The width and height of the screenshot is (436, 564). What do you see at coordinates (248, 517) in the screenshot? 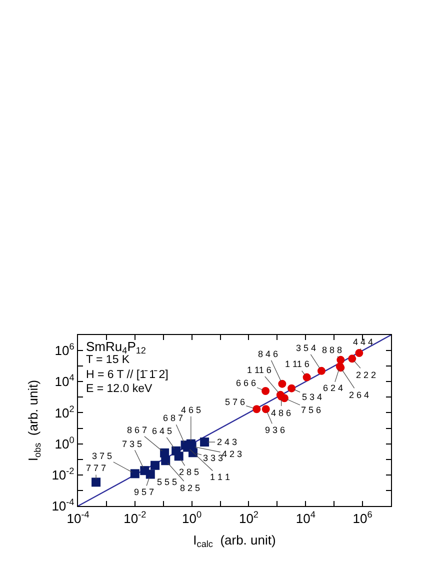
I see `x-tick-label: 10$^{2}$` at bounding box center [248, 517].